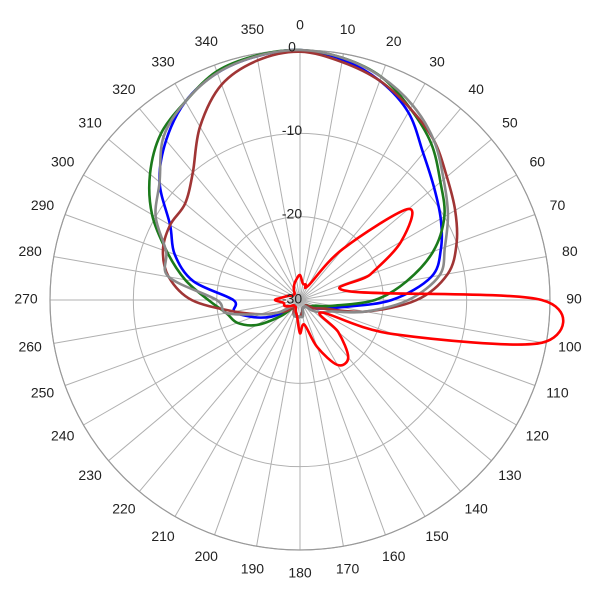 This screenshot has height=605, width=600. What do you see at coordinates (207, 41) in the screenshot?
I see `theta-tick-label: 340` at bounding box center [207, 41].